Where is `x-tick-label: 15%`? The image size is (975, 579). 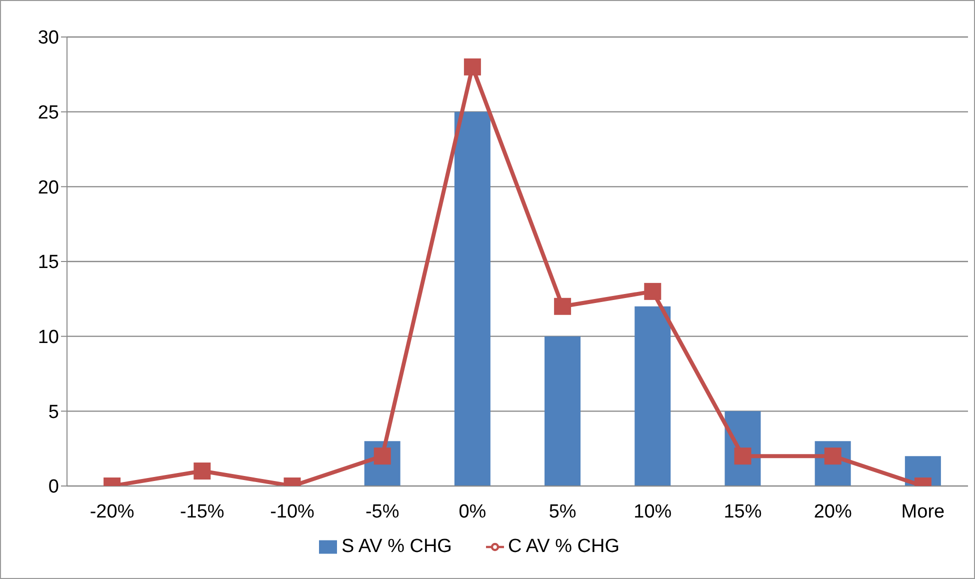 x-tick-label: 15% is located at coordinates (743, 511).